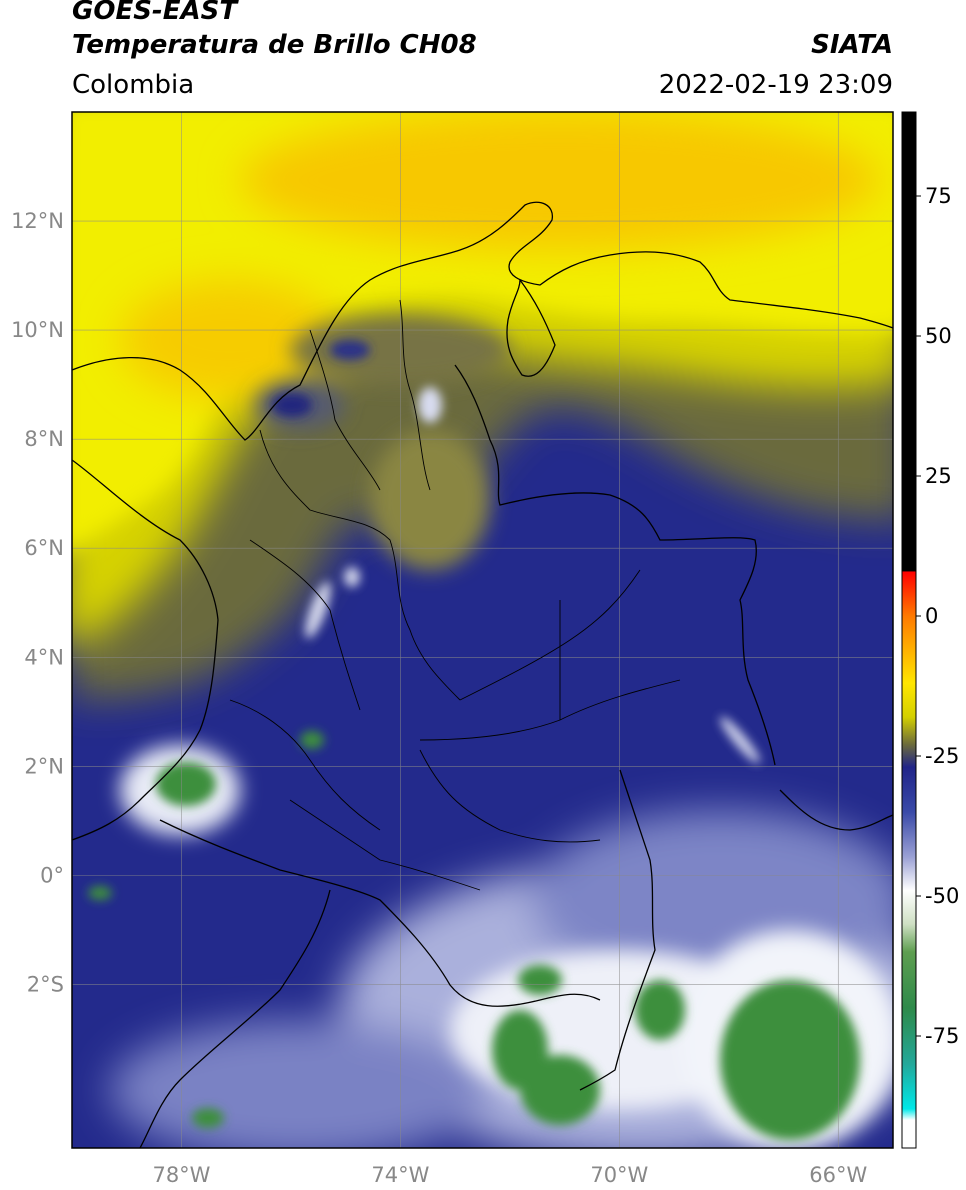 Image resolution: width=966 pixels, height=1190 pixels. I want to click on lat-tick-label: 8°N, so click(44, 439).